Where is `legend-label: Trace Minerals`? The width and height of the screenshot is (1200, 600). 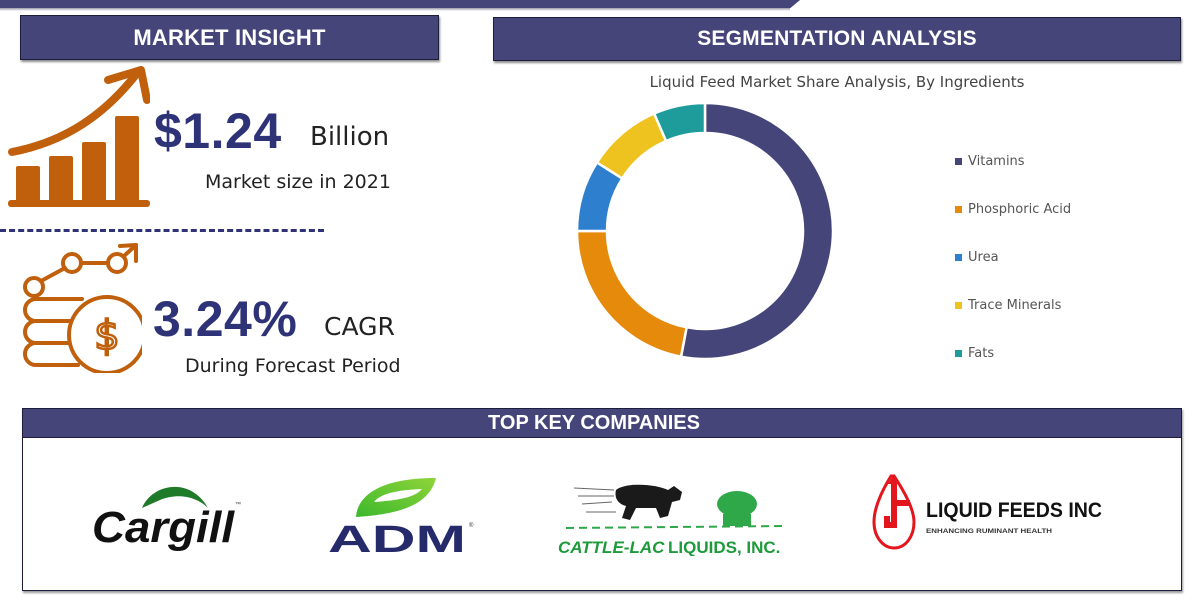
legend-label: Trace Minerals is located at coordinates (1015, 305).